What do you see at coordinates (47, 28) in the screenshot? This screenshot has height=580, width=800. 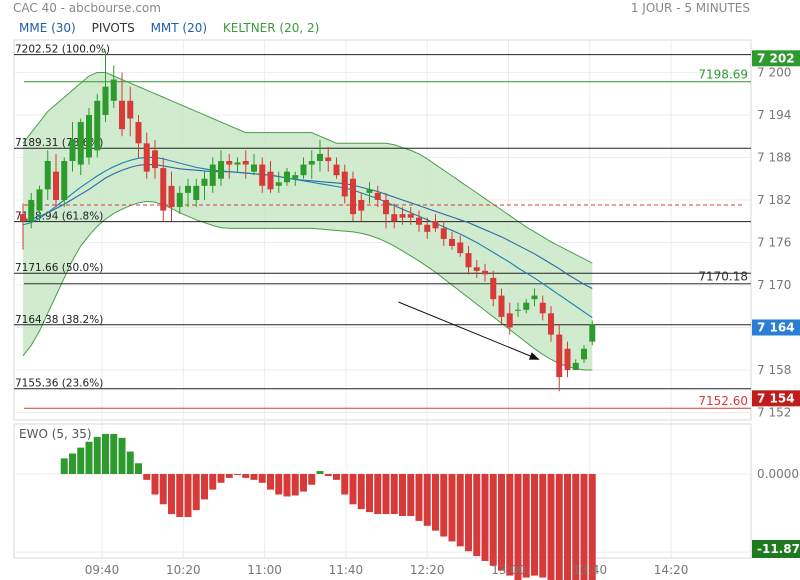 I see `legend-mme: MME (30)` at bounding box center [47, 28].